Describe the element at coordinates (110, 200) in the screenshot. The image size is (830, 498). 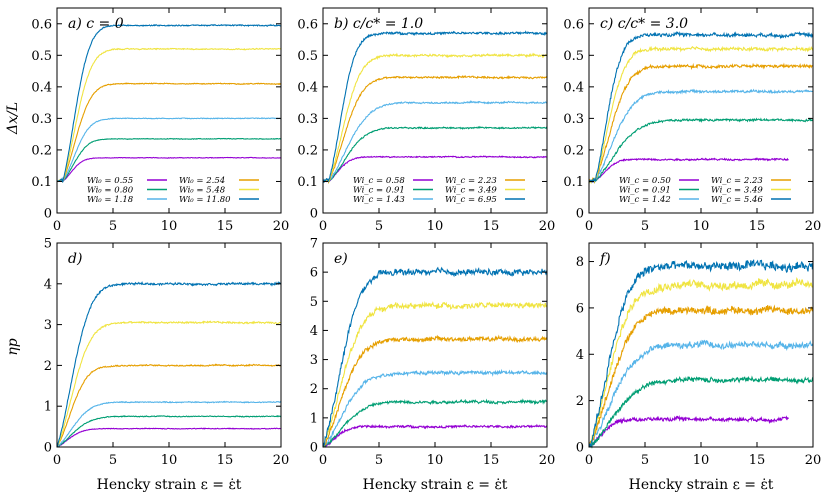
I see `legend-label-a-2: Wi₀ = 1.18` at that location.